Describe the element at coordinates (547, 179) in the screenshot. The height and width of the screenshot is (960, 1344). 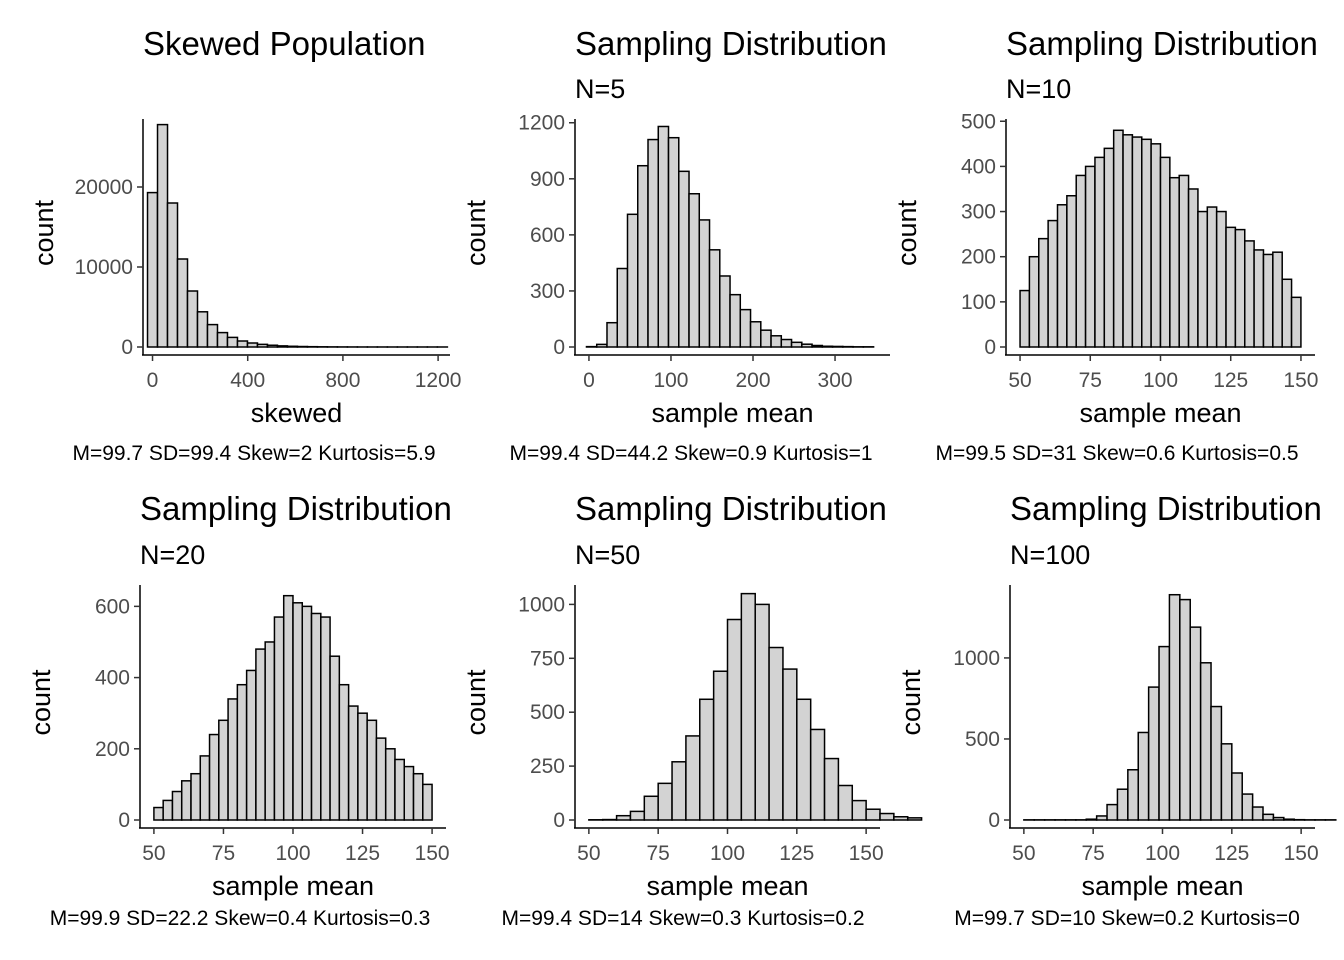
I see `y-tick-label: 900` at that location.